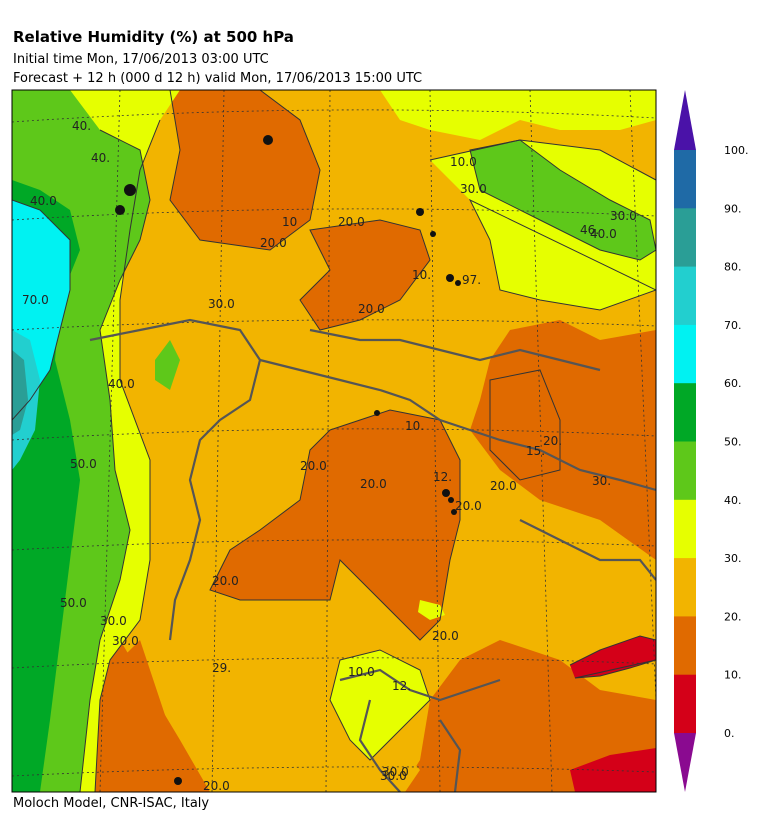 The height and width of the screenshot is (828, 760). What do you see at coordinates (733, 383) in the screenshot?
I see `colorbar-tick-label: 60.` at bounding box center [733, 383].